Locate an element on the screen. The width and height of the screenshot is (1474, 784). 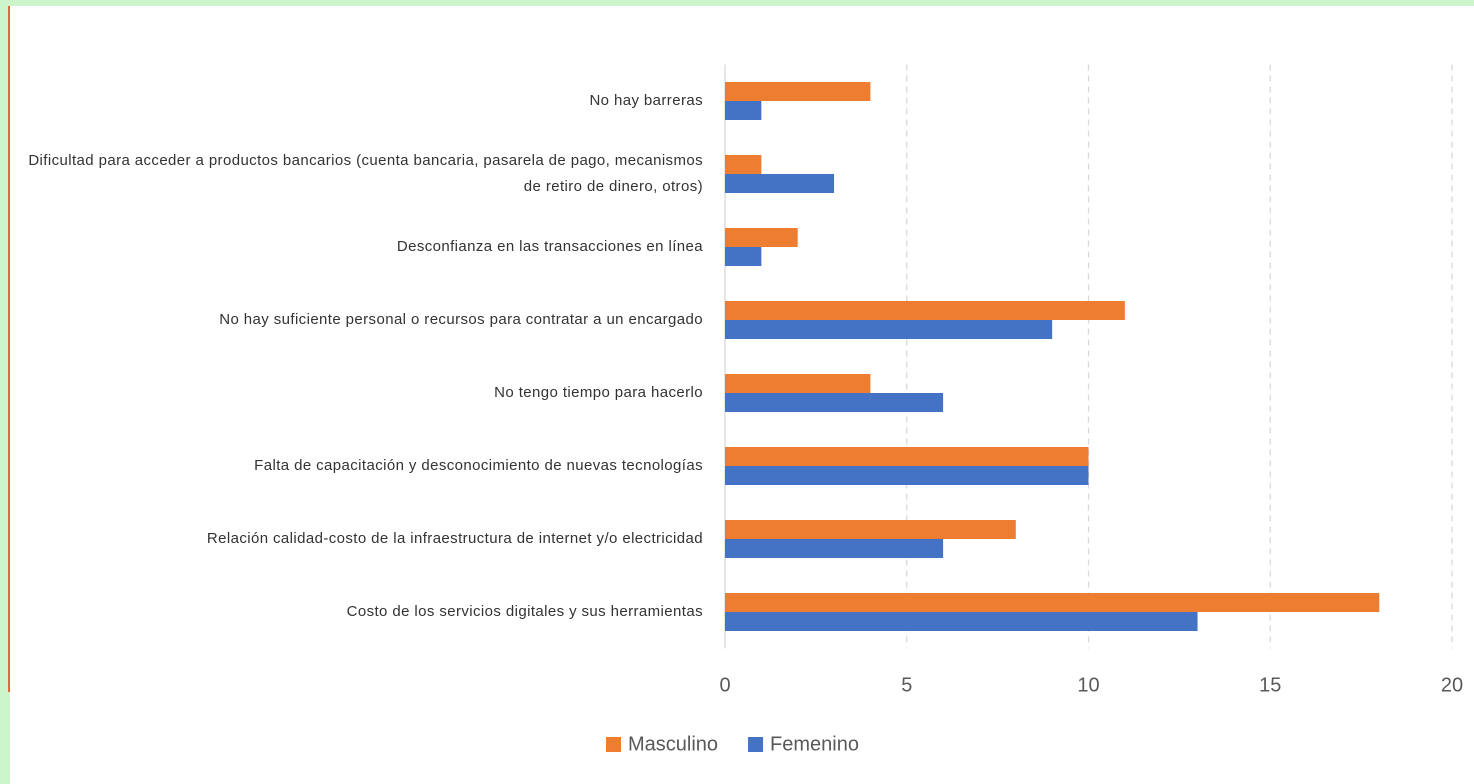
x-tick-label: 10 is located at coordinates (1088, 685).